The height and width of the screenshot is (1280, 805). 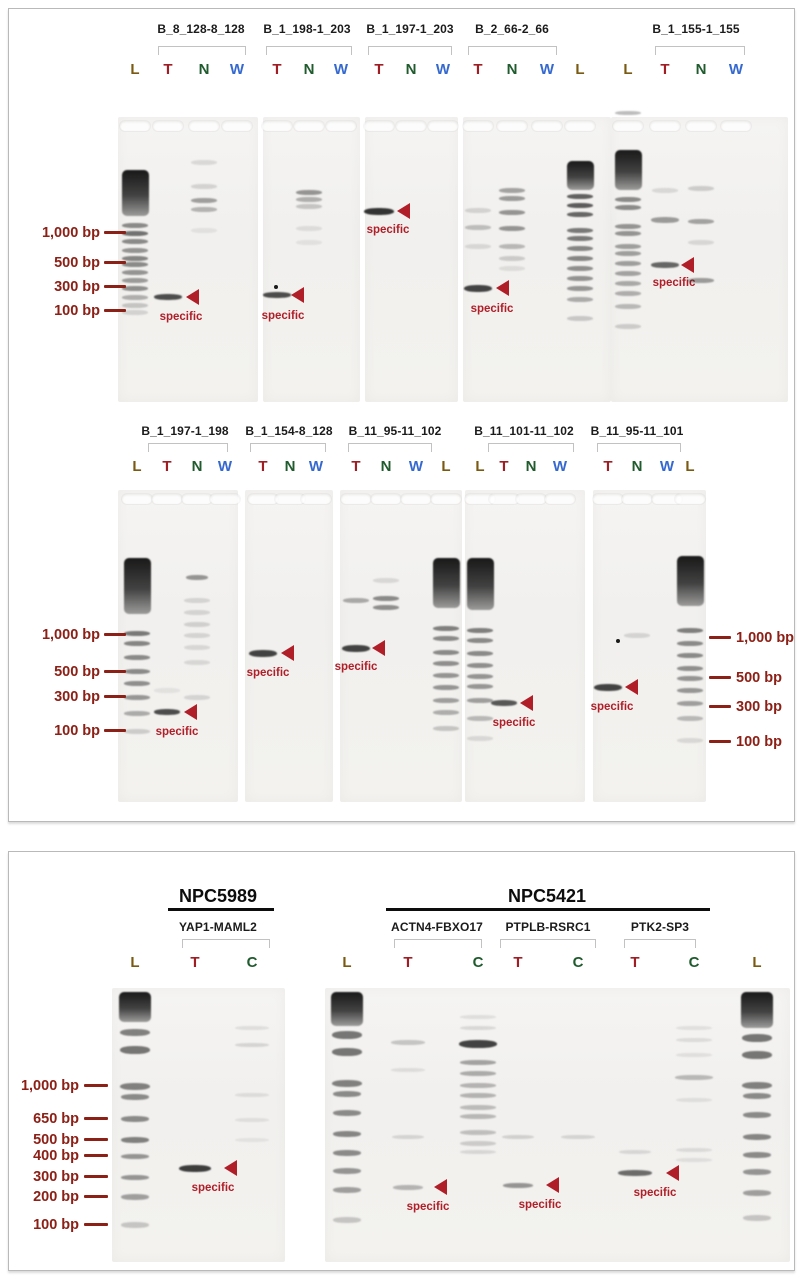 What do you see at coordinates (690, 466) in the screenshot?
I see `lane-label-L: L` at bounding box center [690, 466].